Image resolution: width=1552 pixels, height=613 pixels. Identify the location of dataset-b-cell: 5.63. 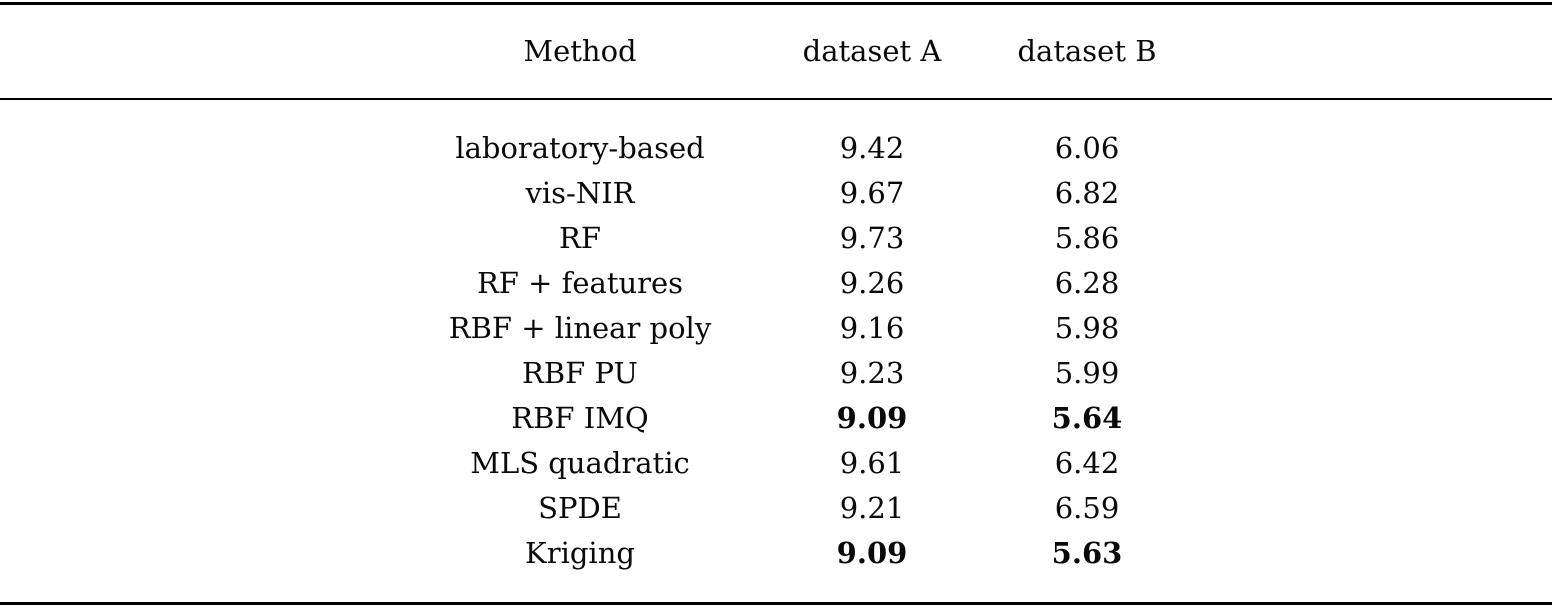
(1087, 553).